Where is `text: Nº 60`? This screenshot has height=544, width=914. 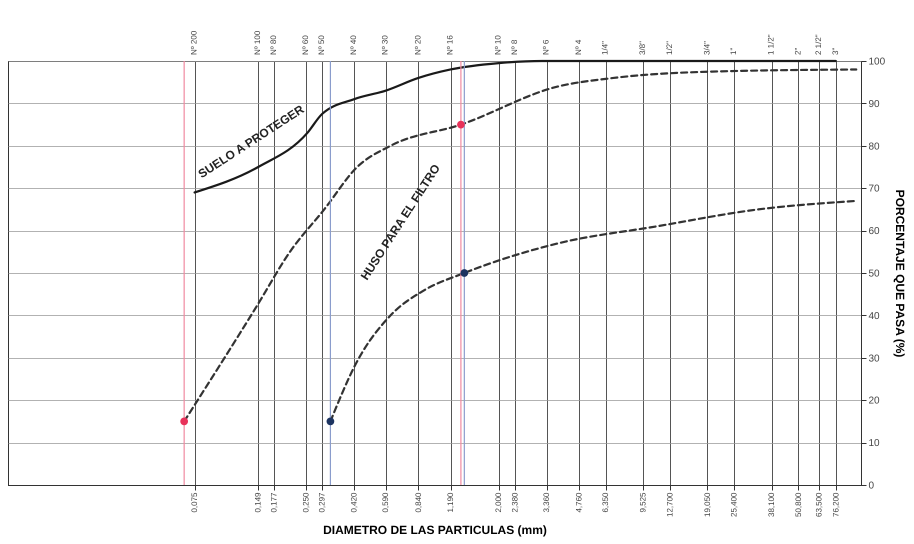 text: Nº 60 is located at coordinates (305, 44).